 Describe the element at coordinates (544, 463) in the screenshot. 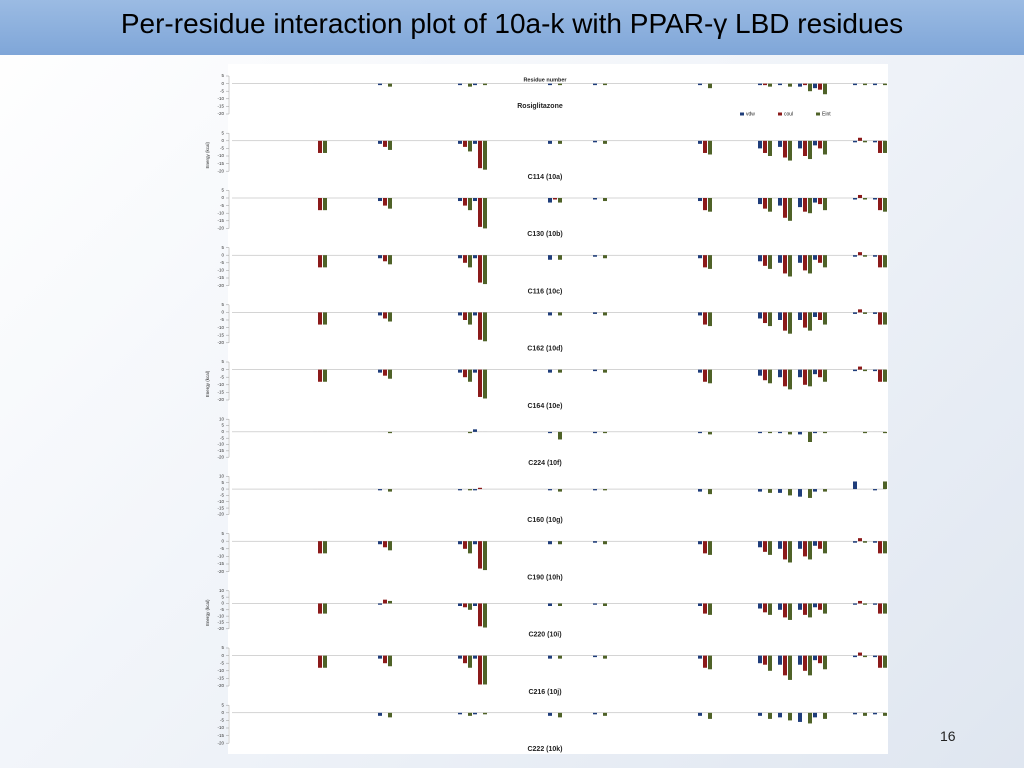

I see `panel-label: C224 (10f)` at that location.